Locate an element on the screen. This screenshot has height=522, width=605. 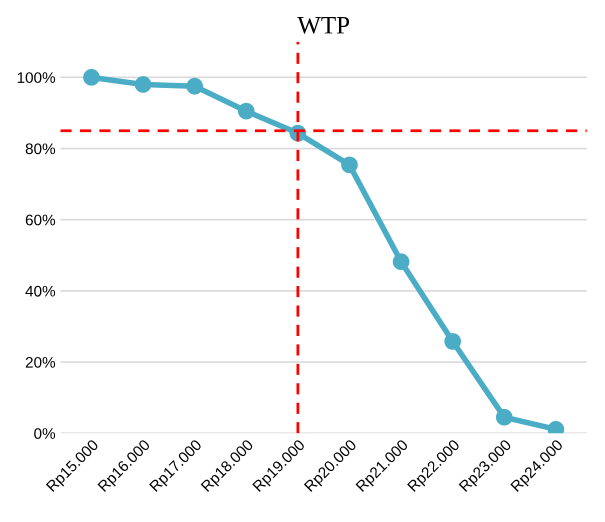
y-tick-label: 20% is located at coordinates (41, 362).